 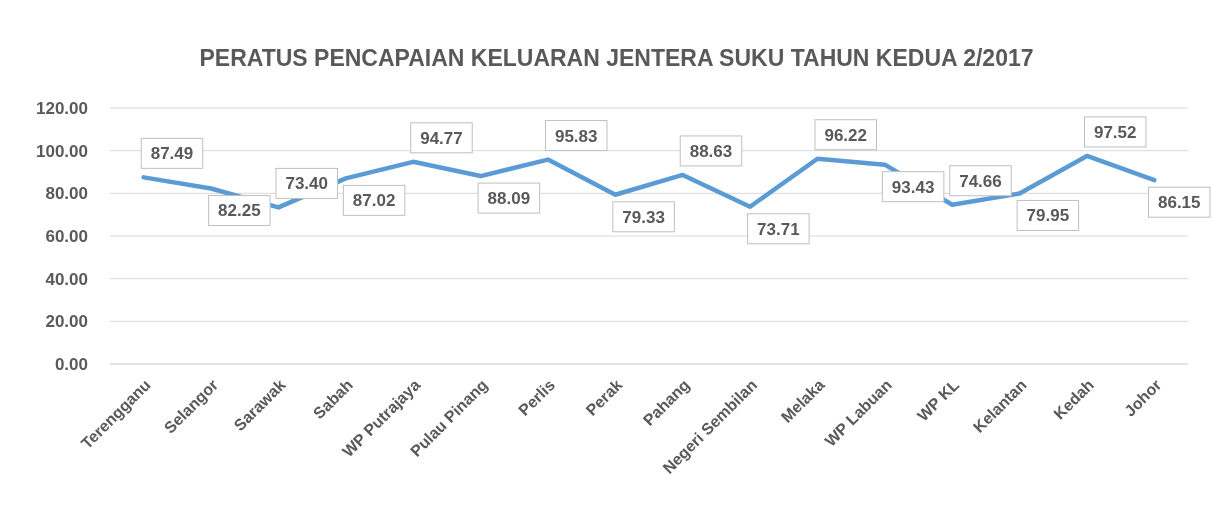 I want to click on data-label: 88.09, so click(x=509, y=199).